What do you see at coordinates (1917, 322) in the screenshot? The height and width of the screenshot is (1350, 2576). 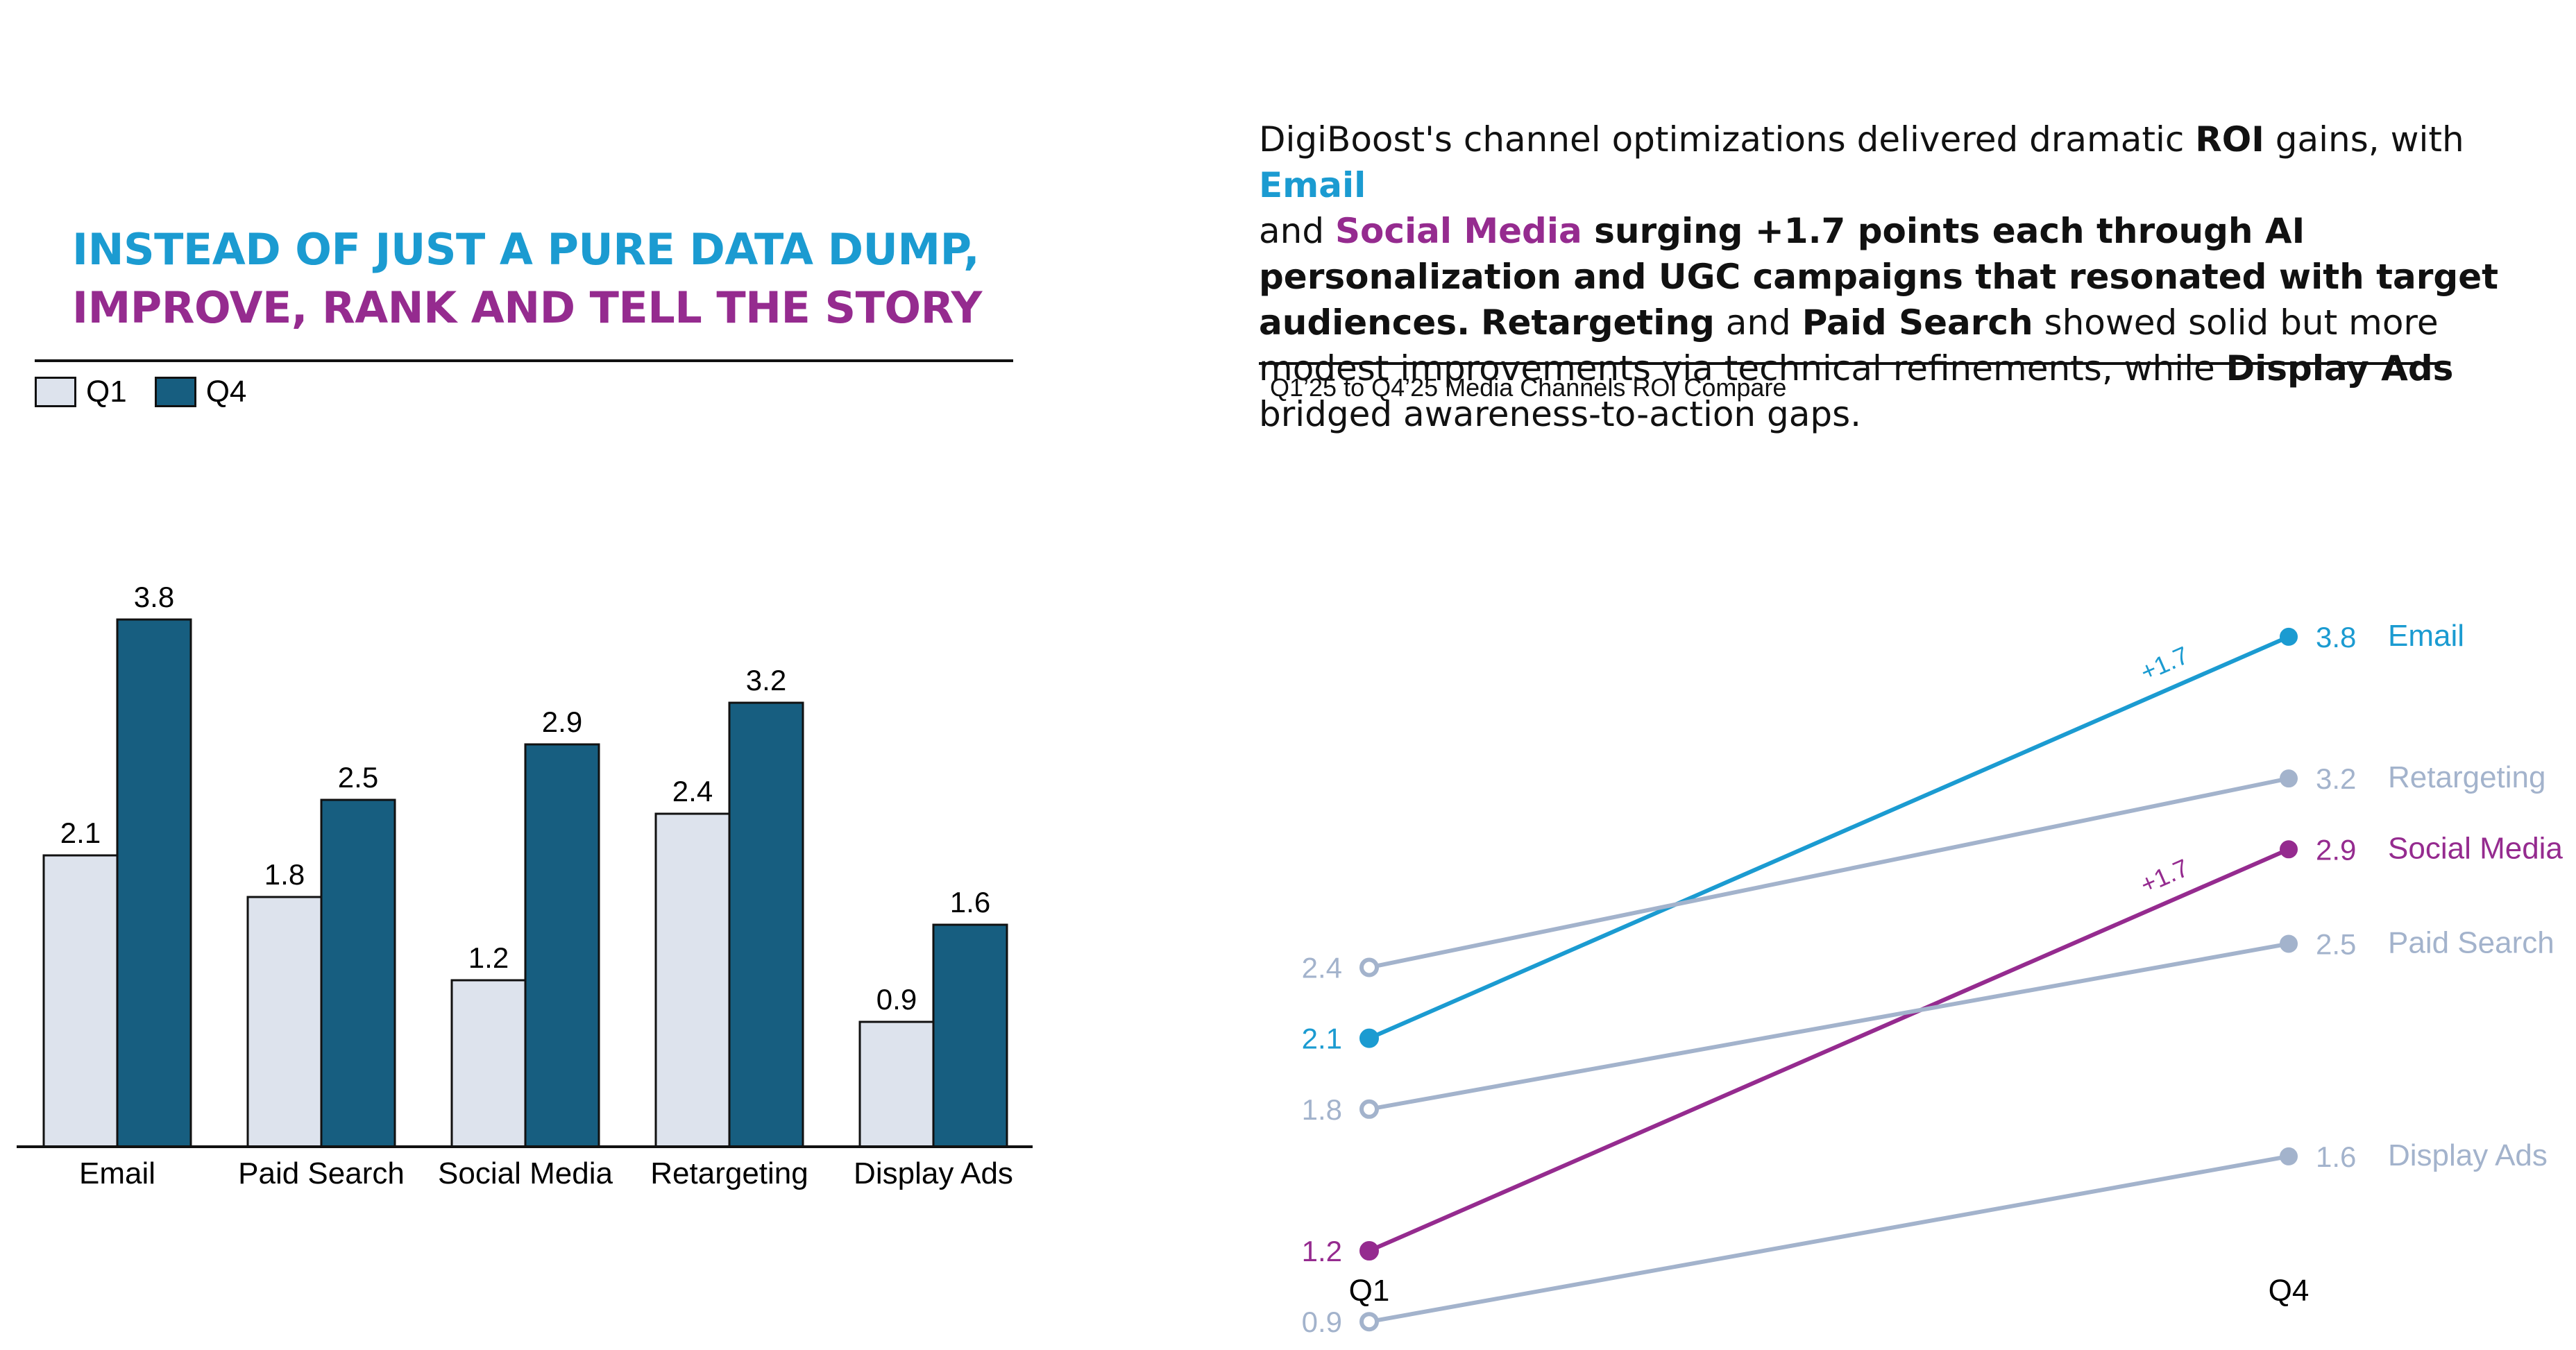 I see `story-paid: Paid Search` at bounding box center [1917, 322].